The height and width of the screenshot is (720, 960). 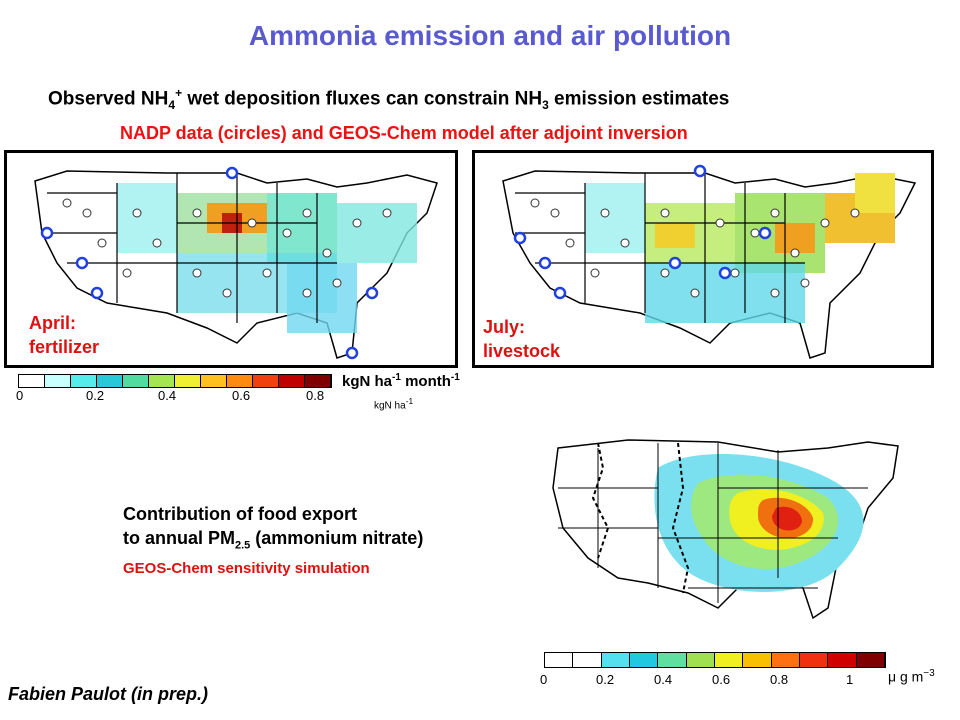 I want to click on subtitle-subscript: 3, so click(x=545, y=105).